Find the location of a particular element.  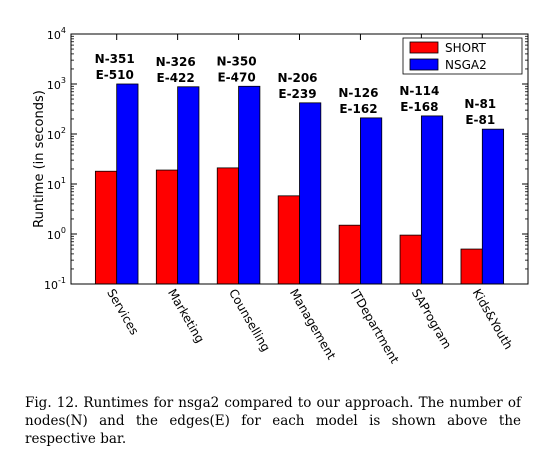

legend-label-short: SHORT is located at coordinates (466, 48).